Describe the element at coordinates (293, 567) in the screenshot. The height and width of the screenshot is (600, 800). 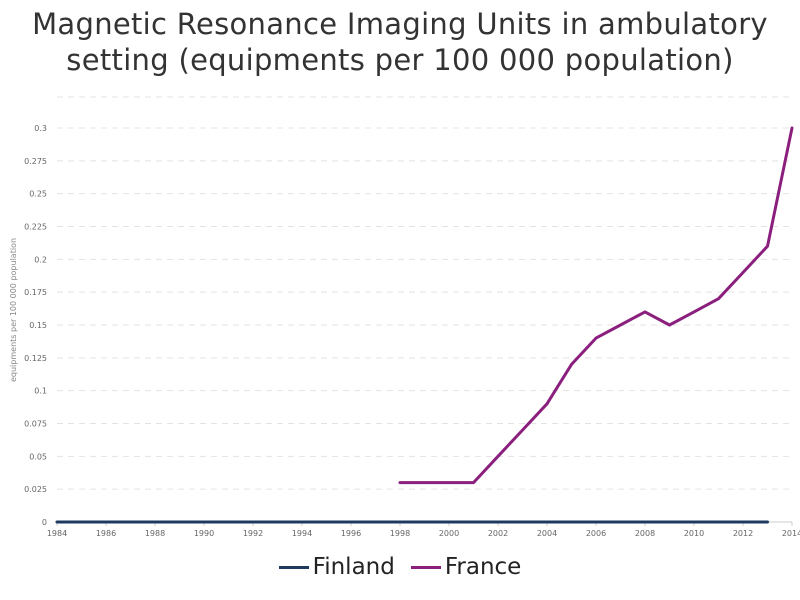
I see `legend-swatch-finland` at that location.